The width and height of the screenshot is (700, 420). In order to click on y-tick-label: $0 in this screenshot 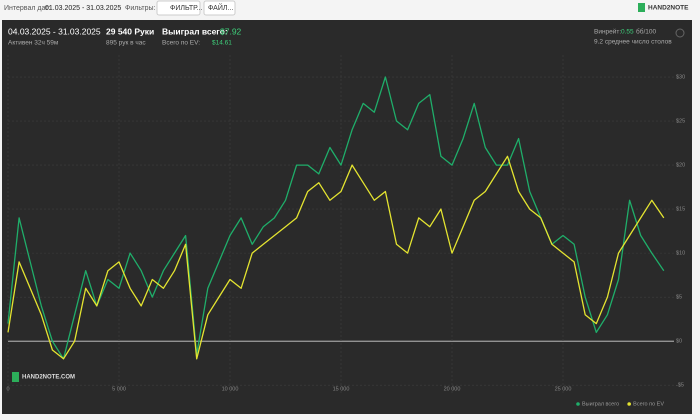, I will do `click(679, 342)`.